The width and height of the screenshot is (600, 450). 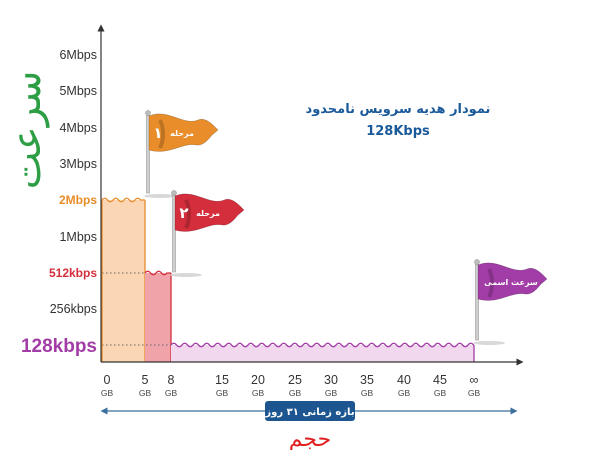 What do you see at coordinates (511, 282) in the screenshot?
I see `flag-label: سرعت اسمی` at bounding box center [511, 282].